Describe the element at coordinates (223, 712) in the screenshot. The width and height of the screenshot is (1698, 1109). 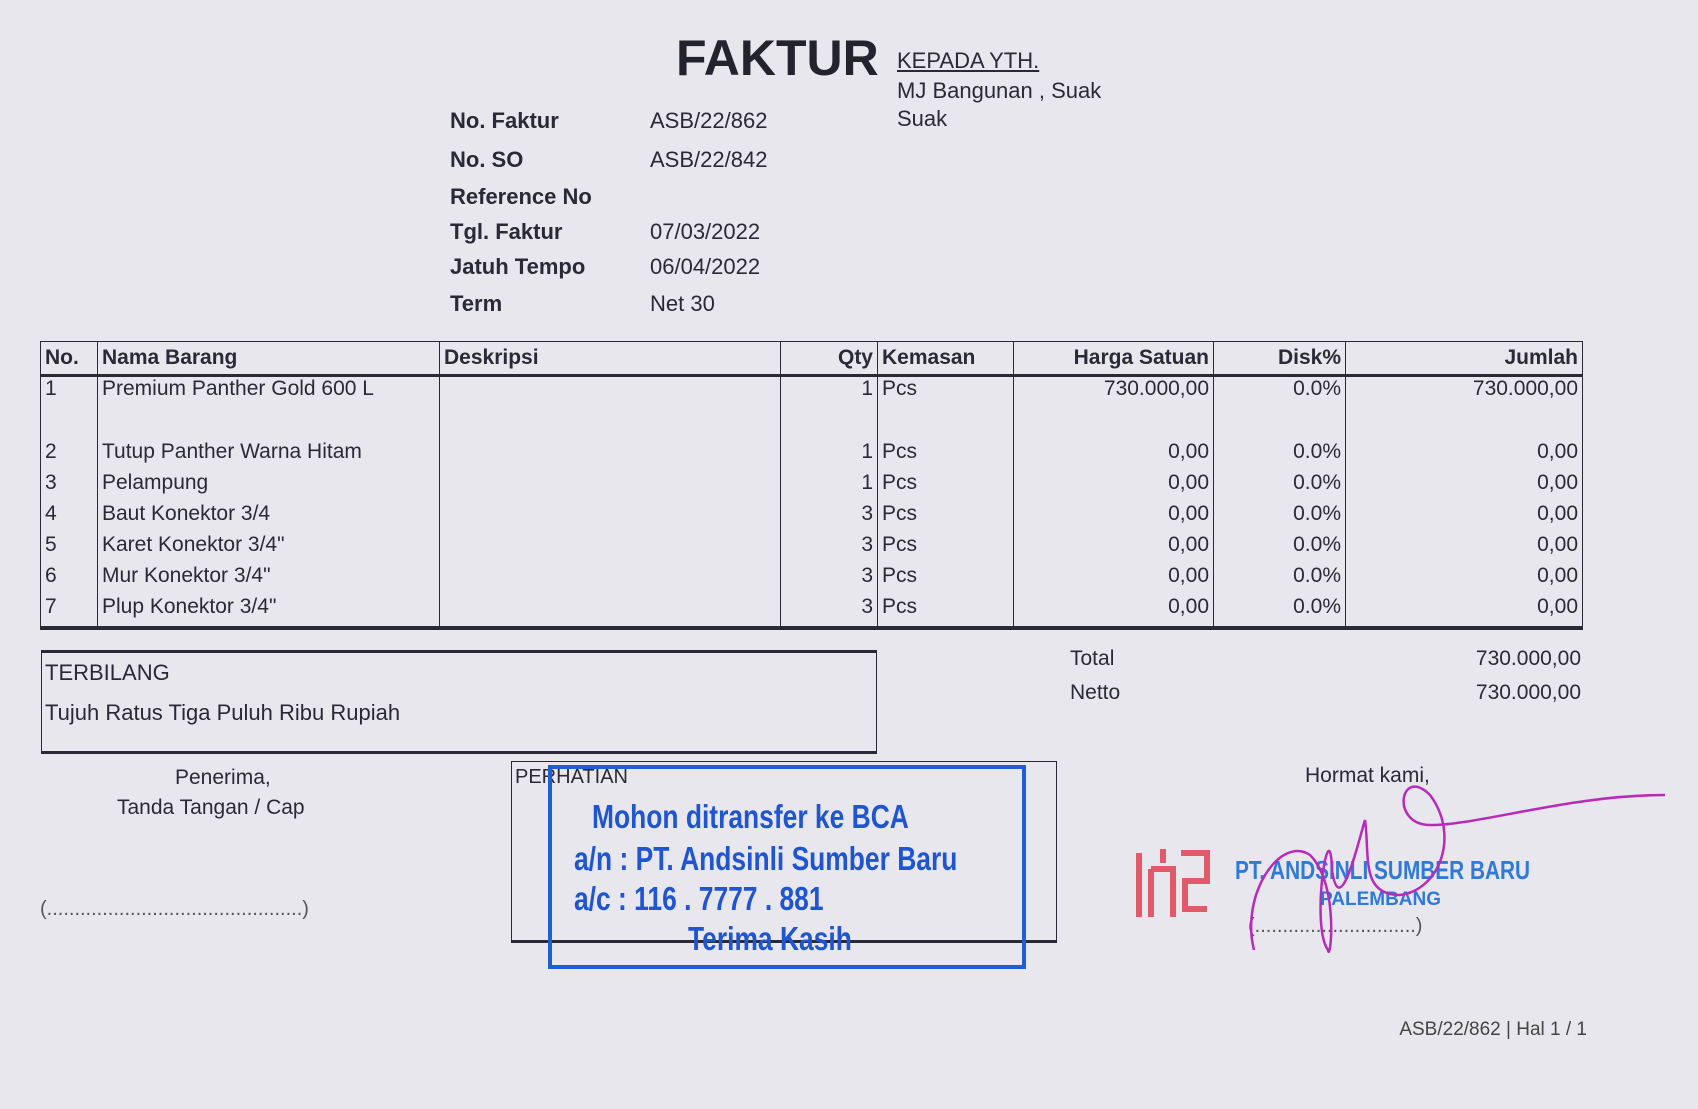
I see `terbilang-text: Tujuh Ratus Tiga Puluh Ribu Rupiah` at that location.